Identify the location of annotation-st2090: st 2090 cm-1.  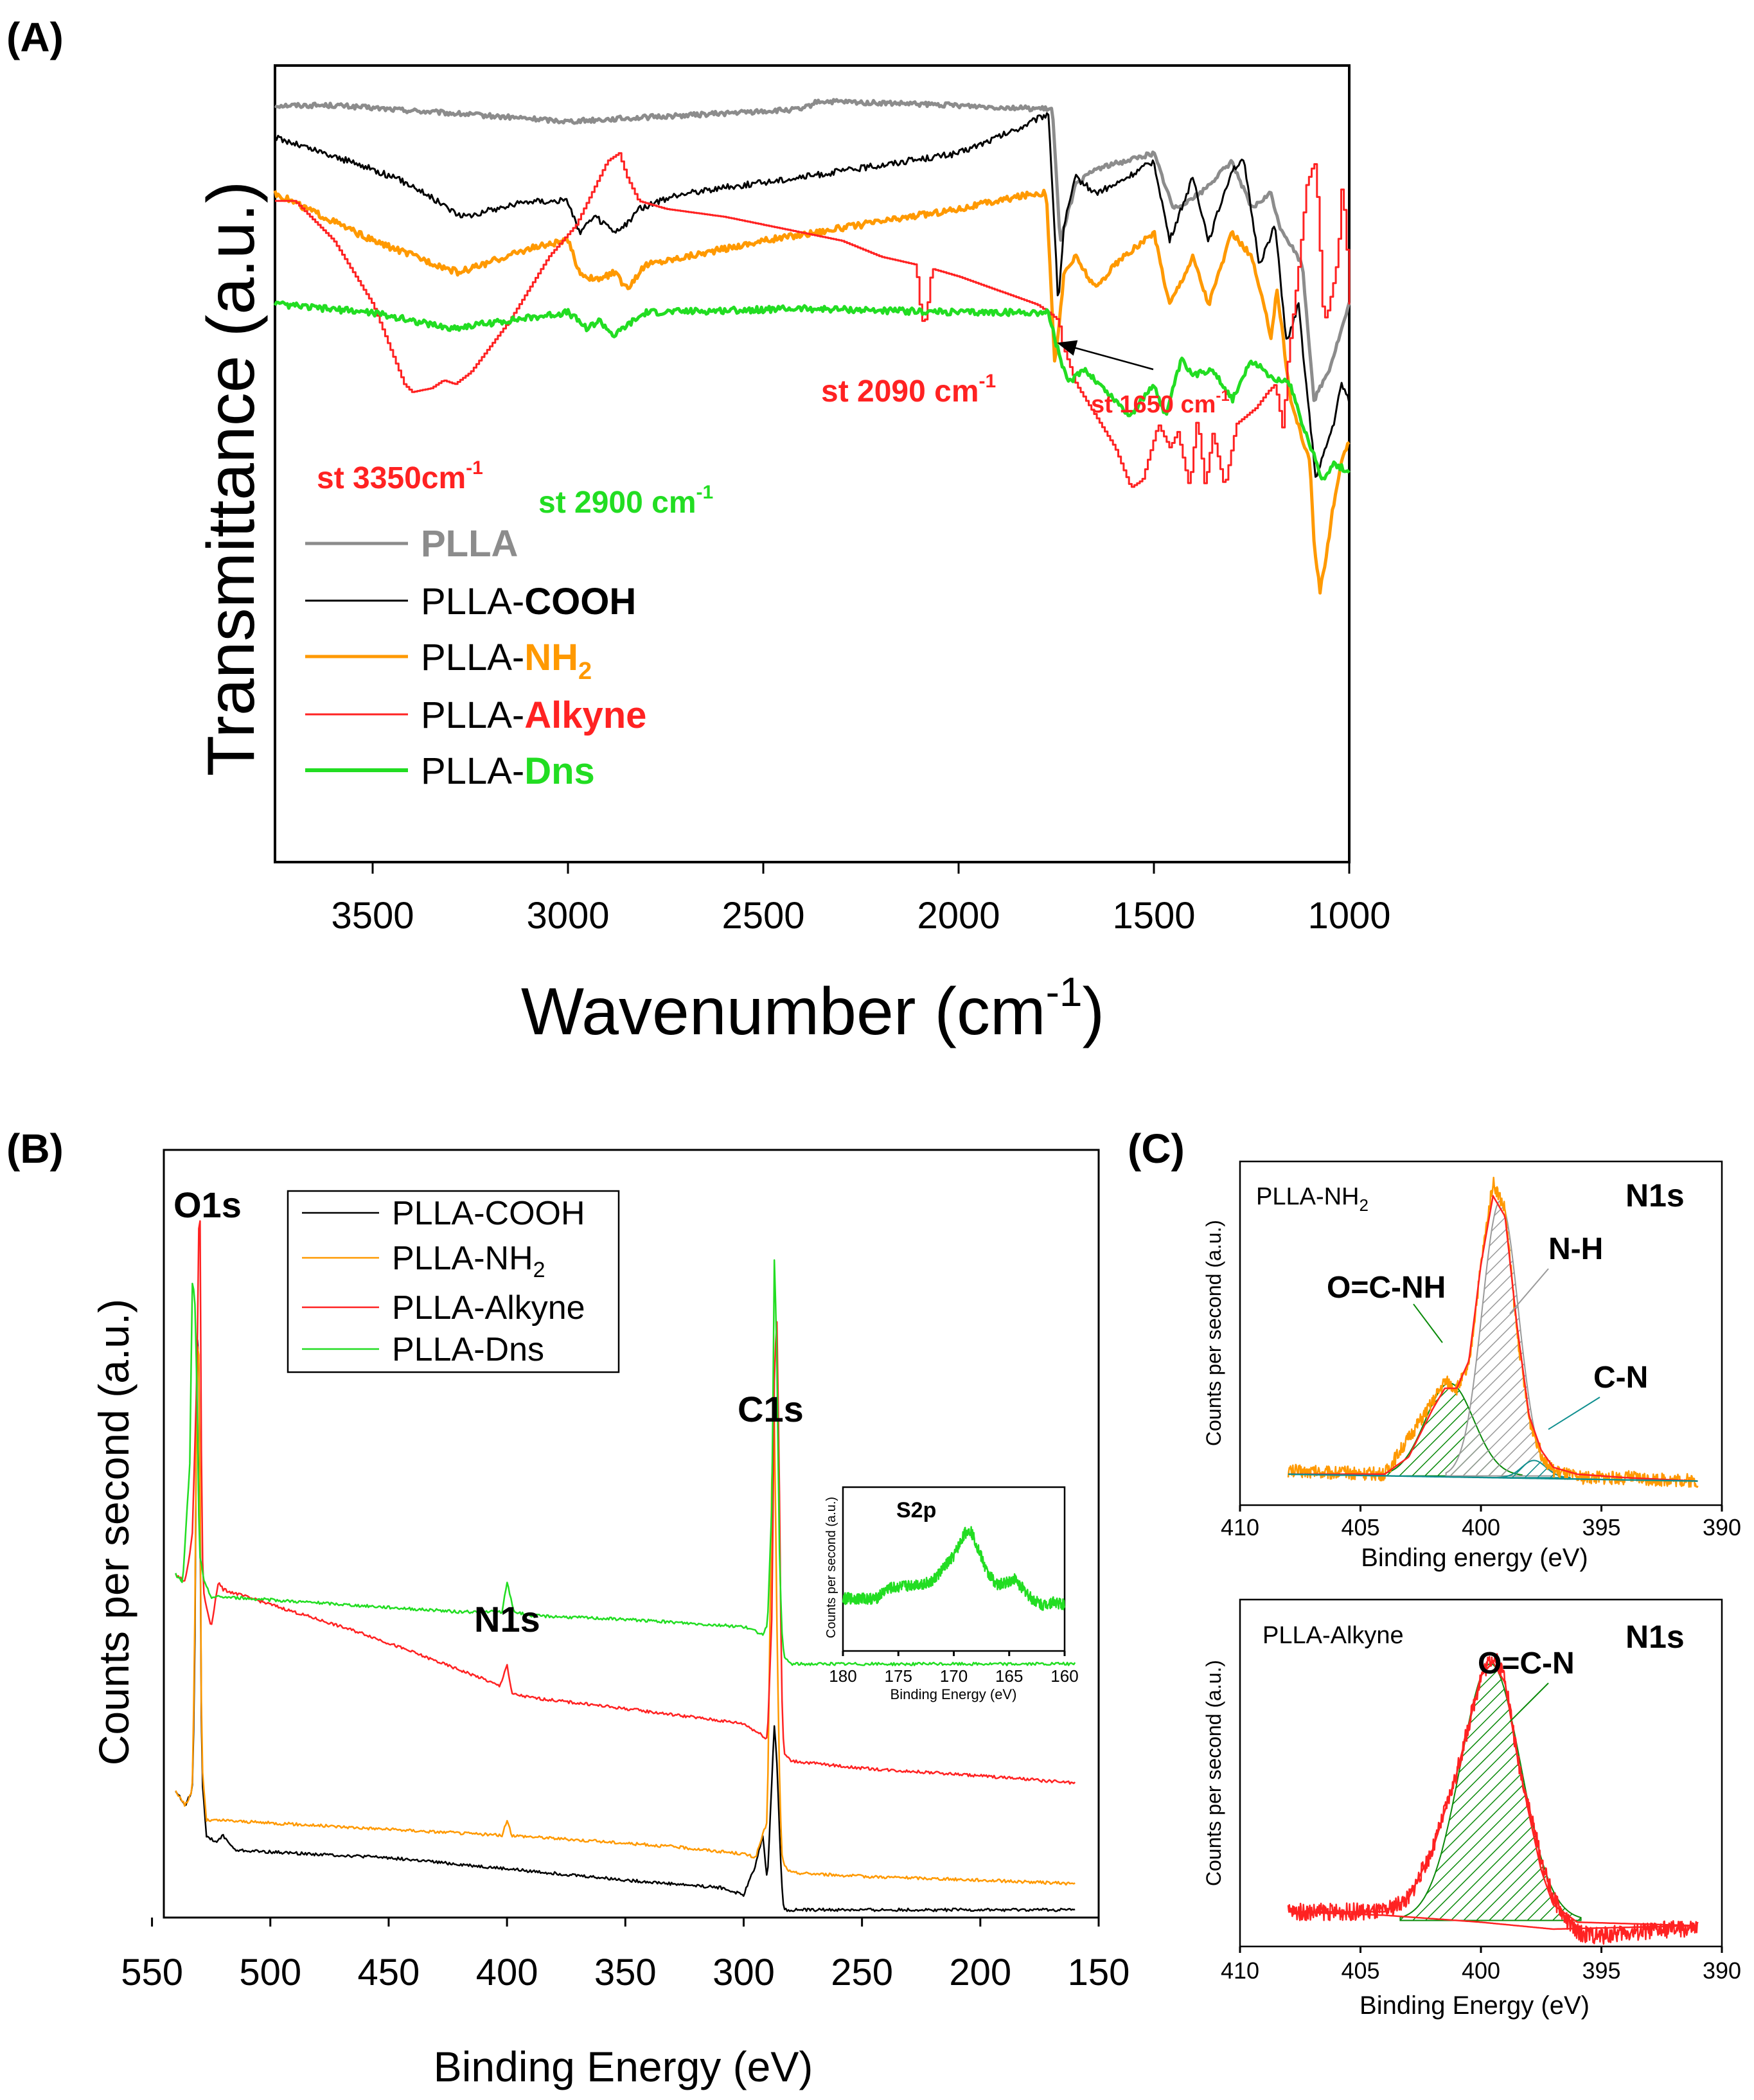
(908, 390).